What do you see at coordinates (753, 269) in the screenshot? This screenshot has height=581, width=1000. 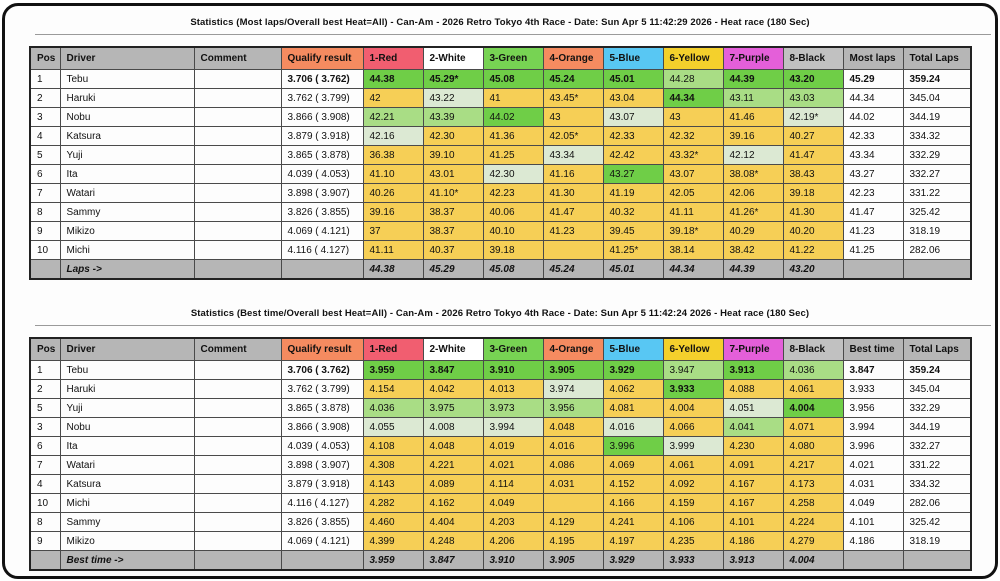 I see `footer-best-cell: 44.39` at bounding box center [753, 269].